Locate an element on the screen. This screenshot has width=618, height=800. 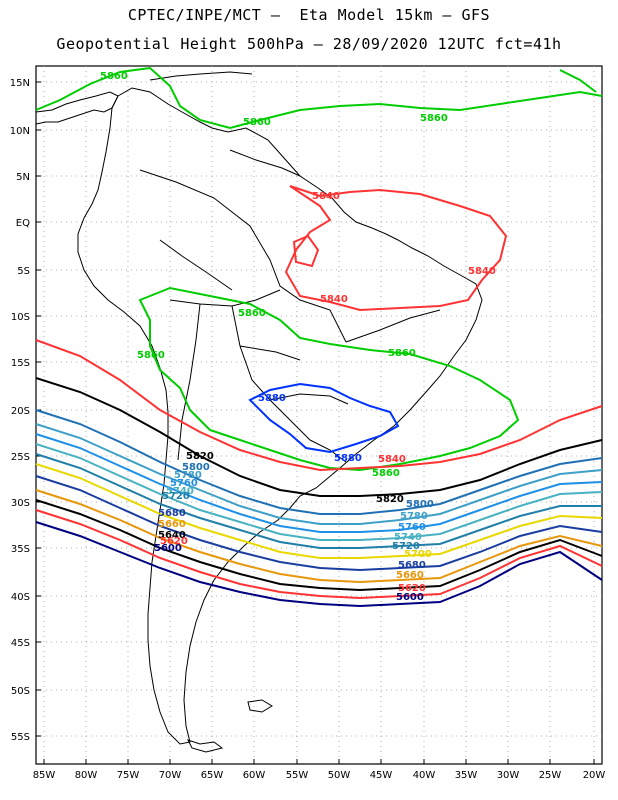
central-america-coast is located at coordinates (77, 108).